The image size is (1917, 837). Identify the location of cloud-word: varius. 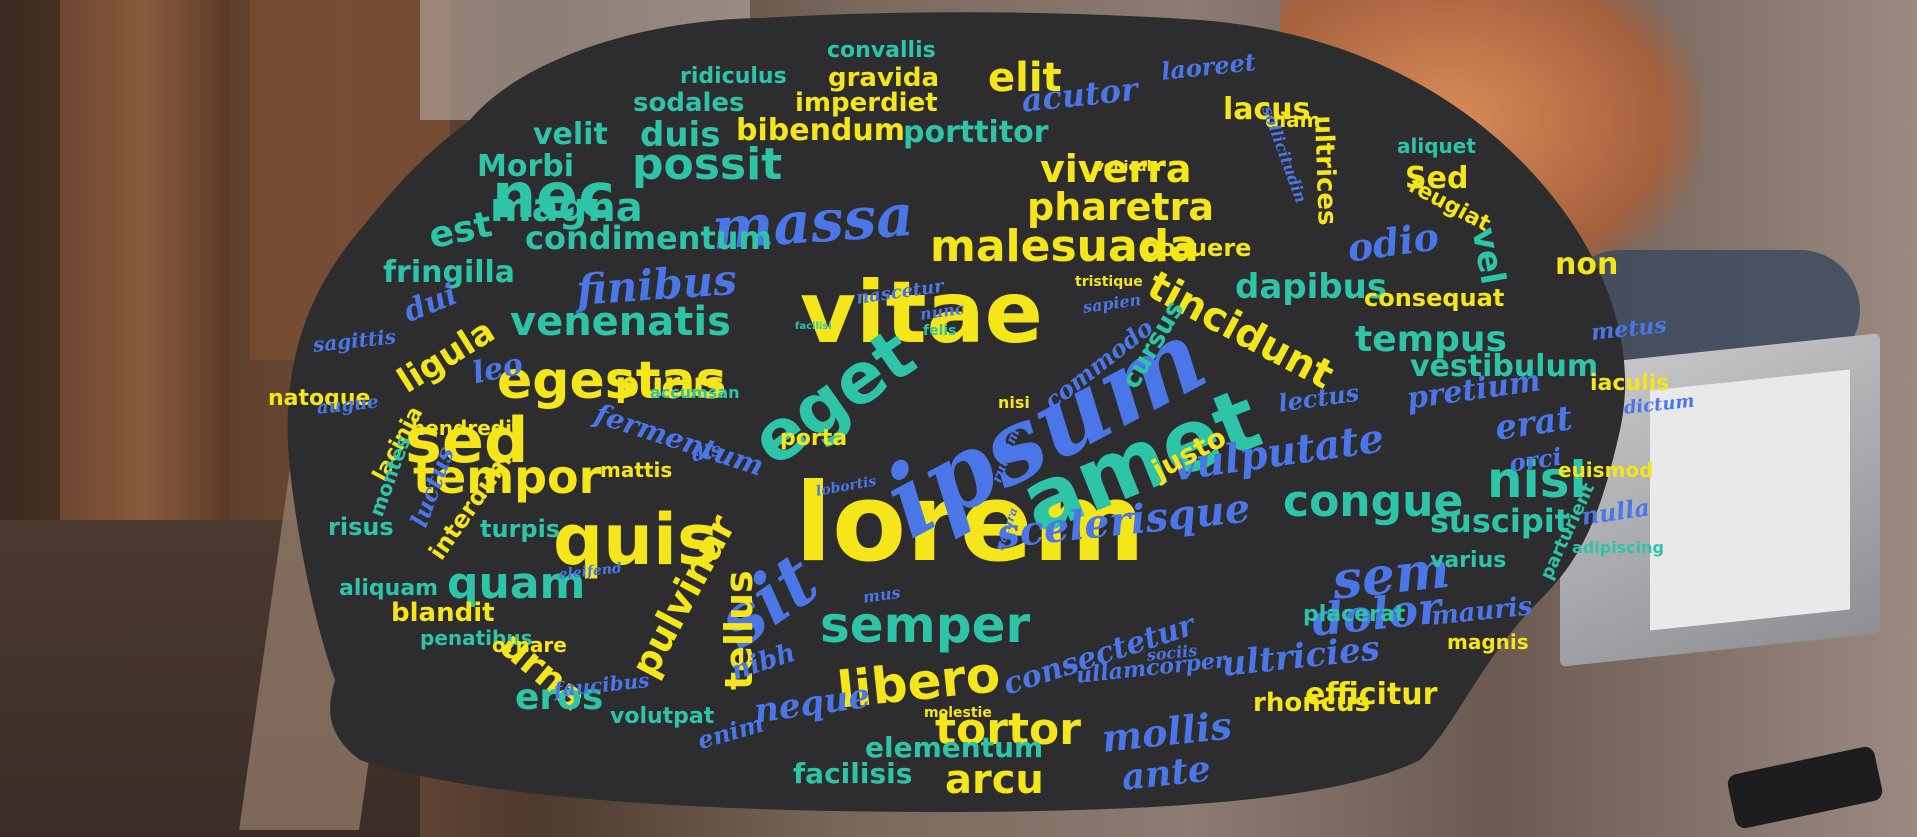
(1468, 560).